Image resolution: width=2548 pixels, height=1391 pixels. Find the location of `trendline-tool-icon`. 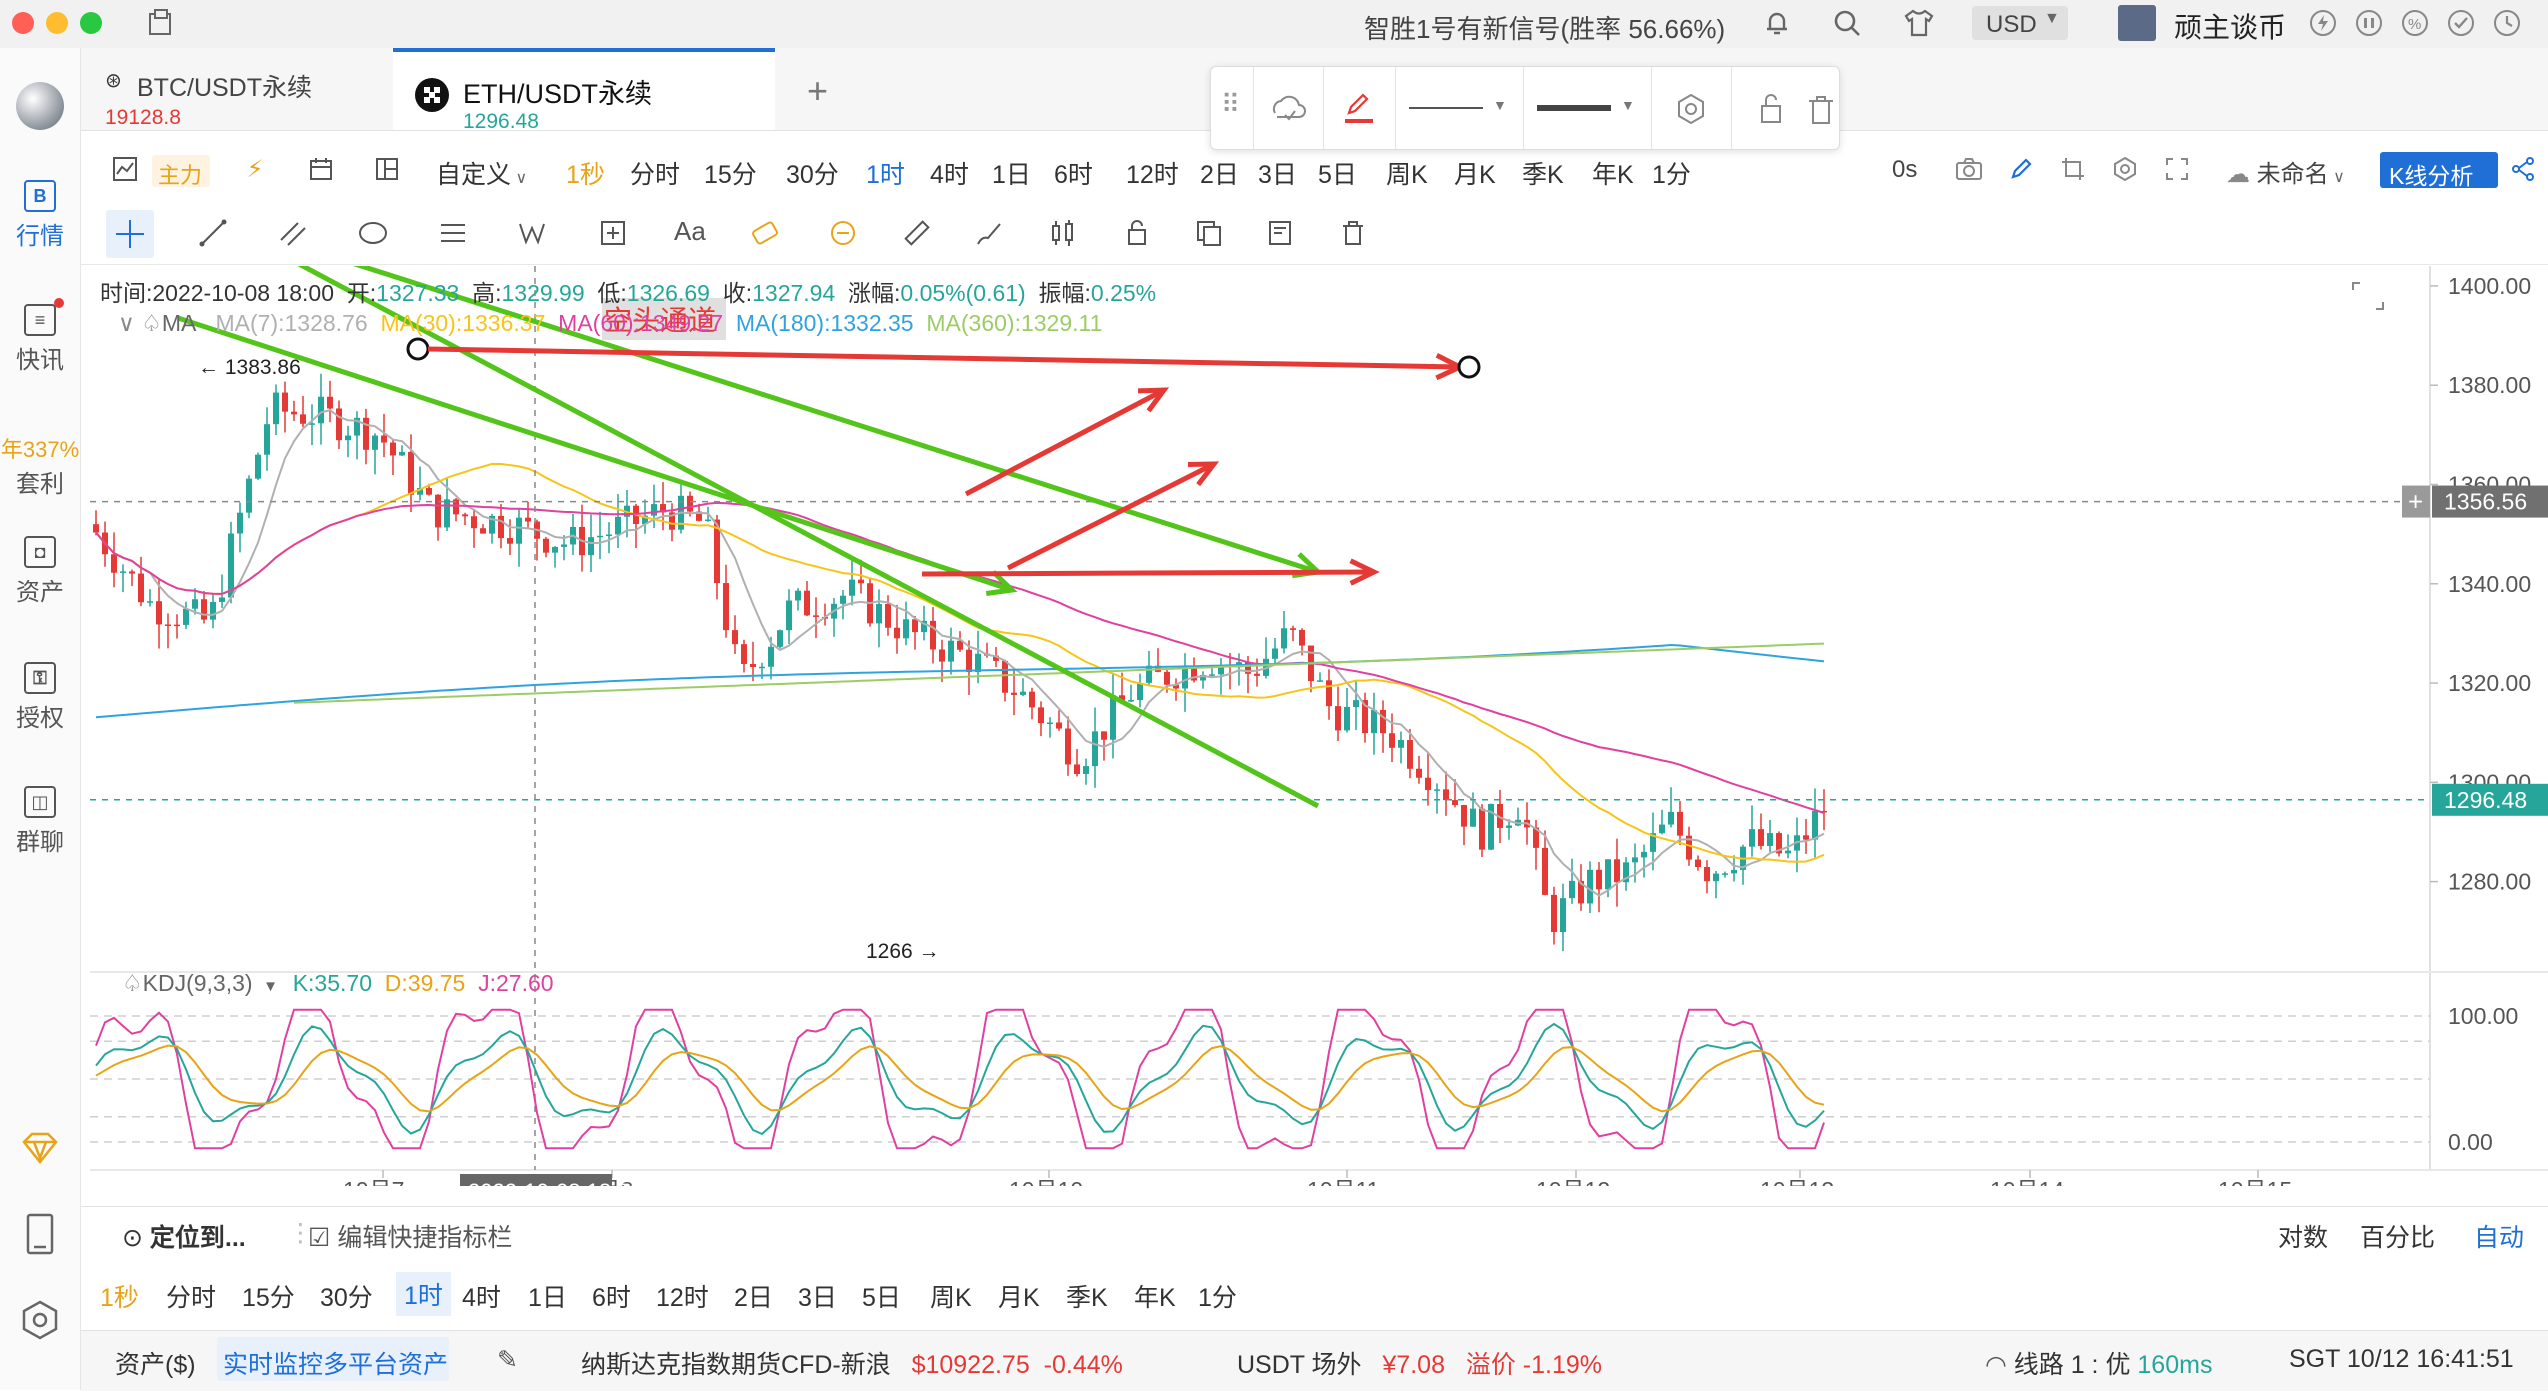

trendline-tool-icon is located at coordinates (213, 233).